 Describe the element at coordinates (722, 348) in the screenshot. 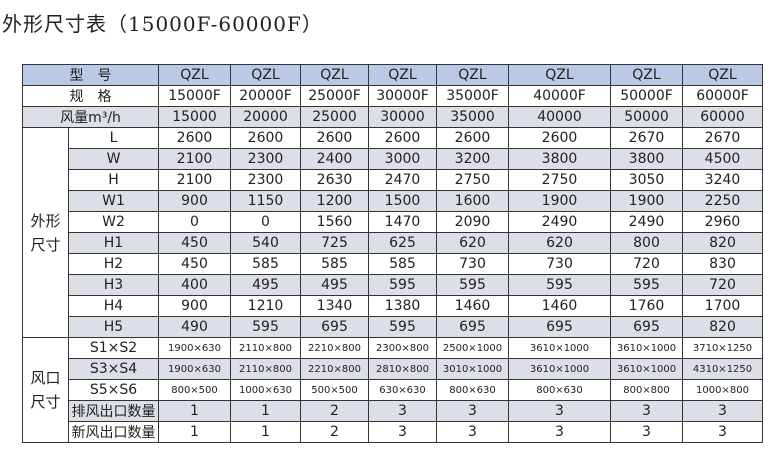

I see `value-cell: 3710×1250` at that location.